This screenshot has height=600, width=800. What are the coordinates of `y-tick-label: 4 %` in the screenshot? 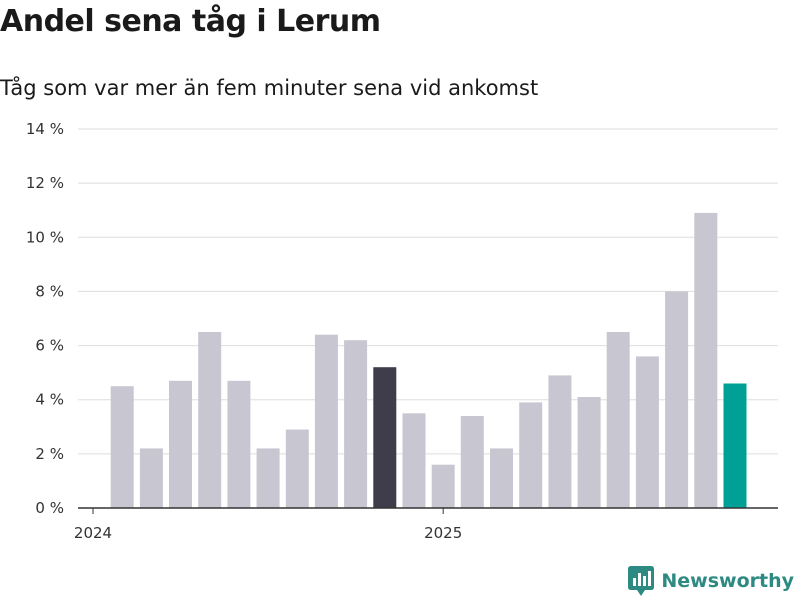 It's located at (49, 400).